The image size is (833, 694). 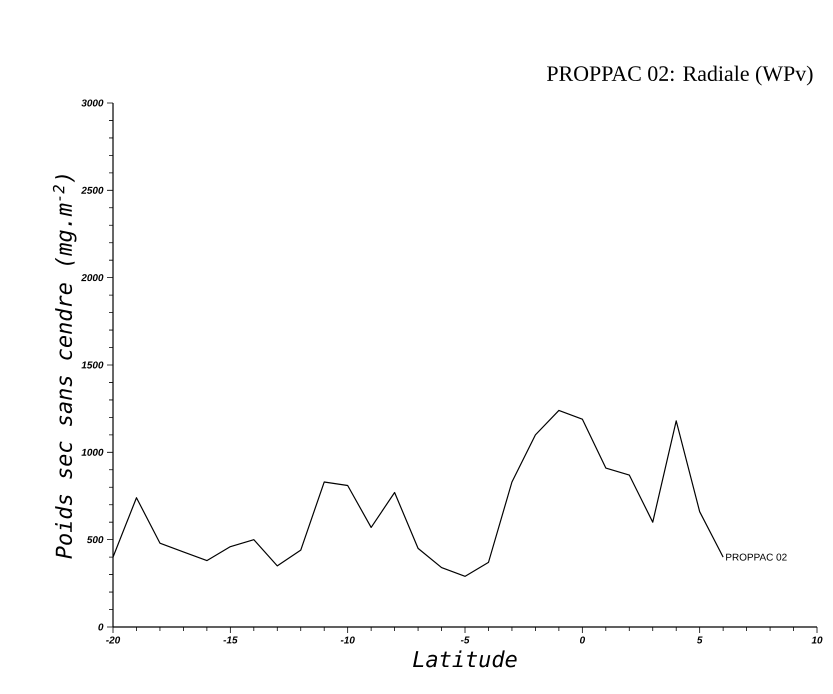 I want to click on x-tick-label: -10, so click(x=347, y=640).